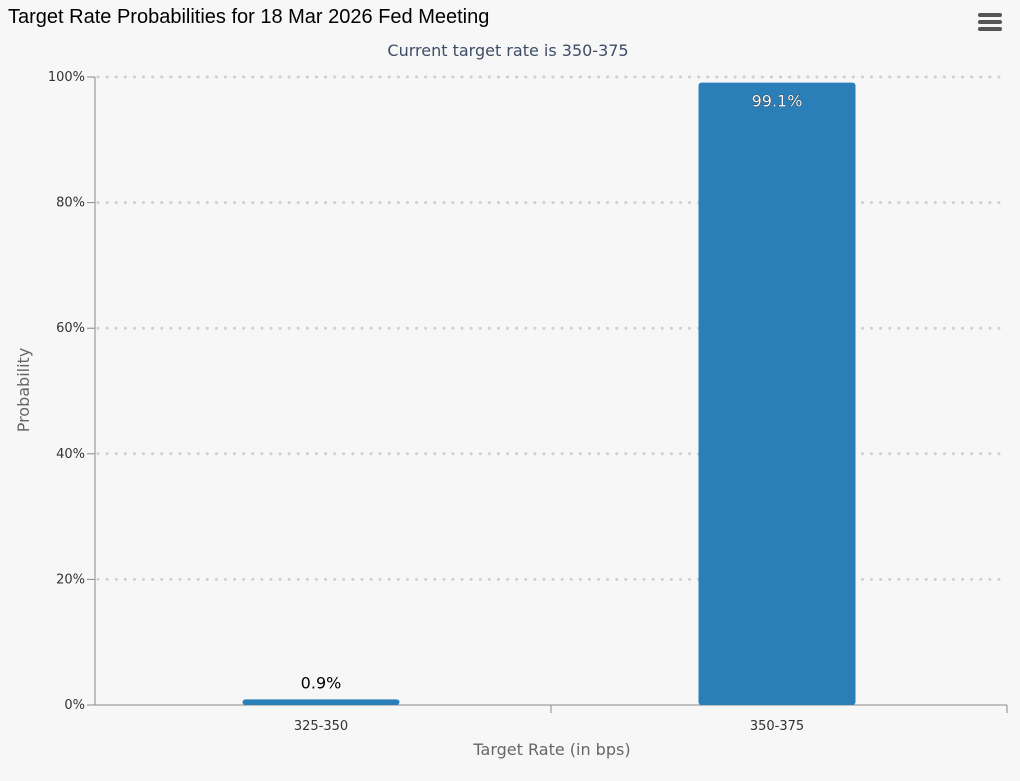 The width and height of the screenshot is (1020, 781). Describe the element at coordinates (507, 50) in the screenshot. I see `chart-subtitle: Current target rate is 350-375` at that location.